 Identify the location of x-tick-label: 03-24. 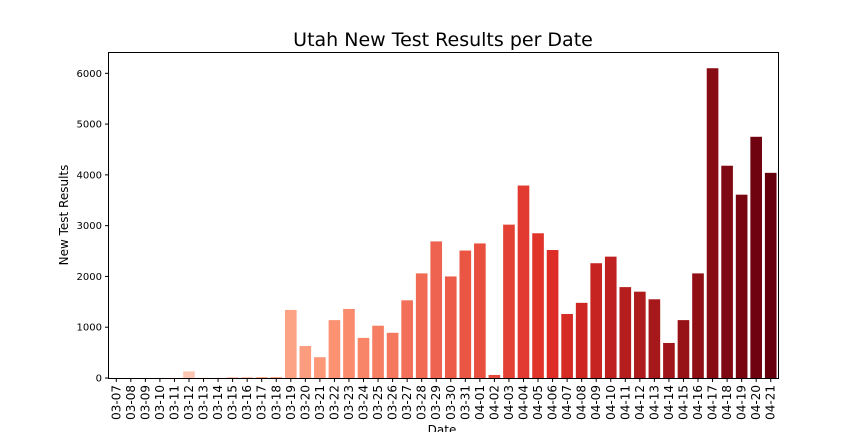
(364, 402).